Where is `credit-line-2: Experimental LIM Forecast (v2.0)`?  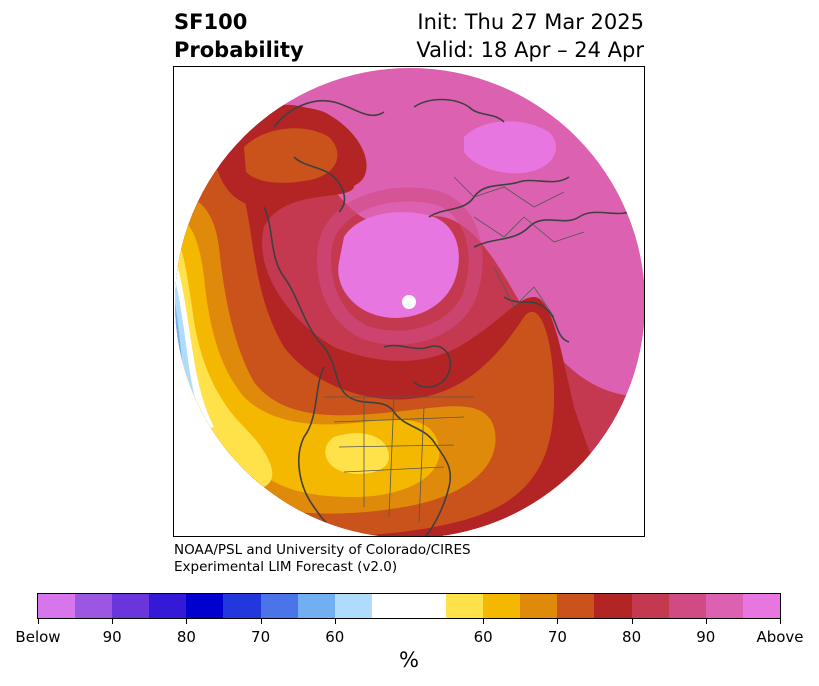 credit-line-2: Experimental LIM Forecast (v2.0) is located at coordinates (286, 567).